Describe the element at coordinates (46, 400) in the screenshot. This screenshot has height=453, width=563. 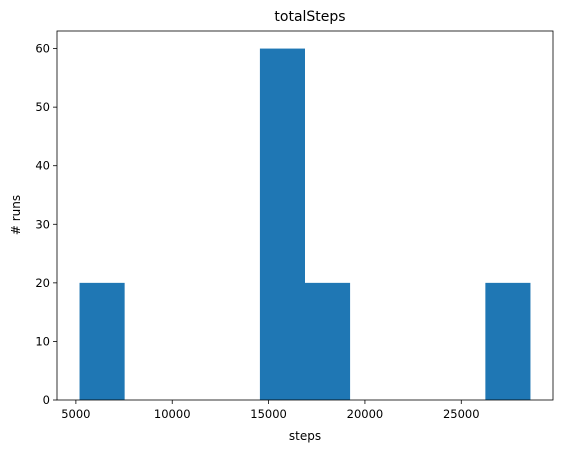
I see `y-tick-label: 0` at that location.